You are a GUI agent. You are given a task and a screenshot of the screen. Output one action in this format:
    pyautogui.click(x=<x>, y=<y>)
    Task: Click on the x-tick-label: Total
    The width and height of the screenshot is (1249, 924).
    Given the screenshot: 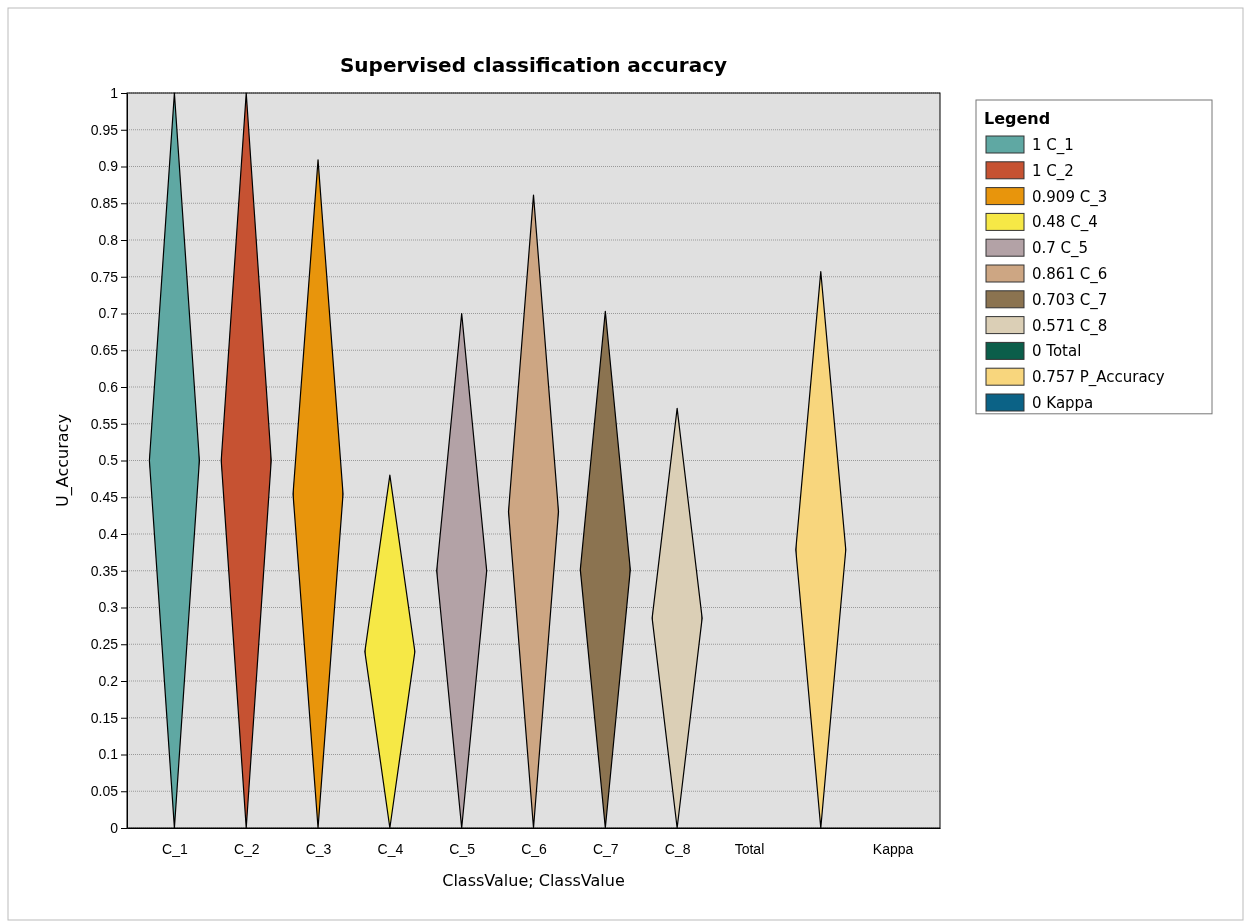 What is the action you would take?
    pyautogui.click(x=749, y=848)
    